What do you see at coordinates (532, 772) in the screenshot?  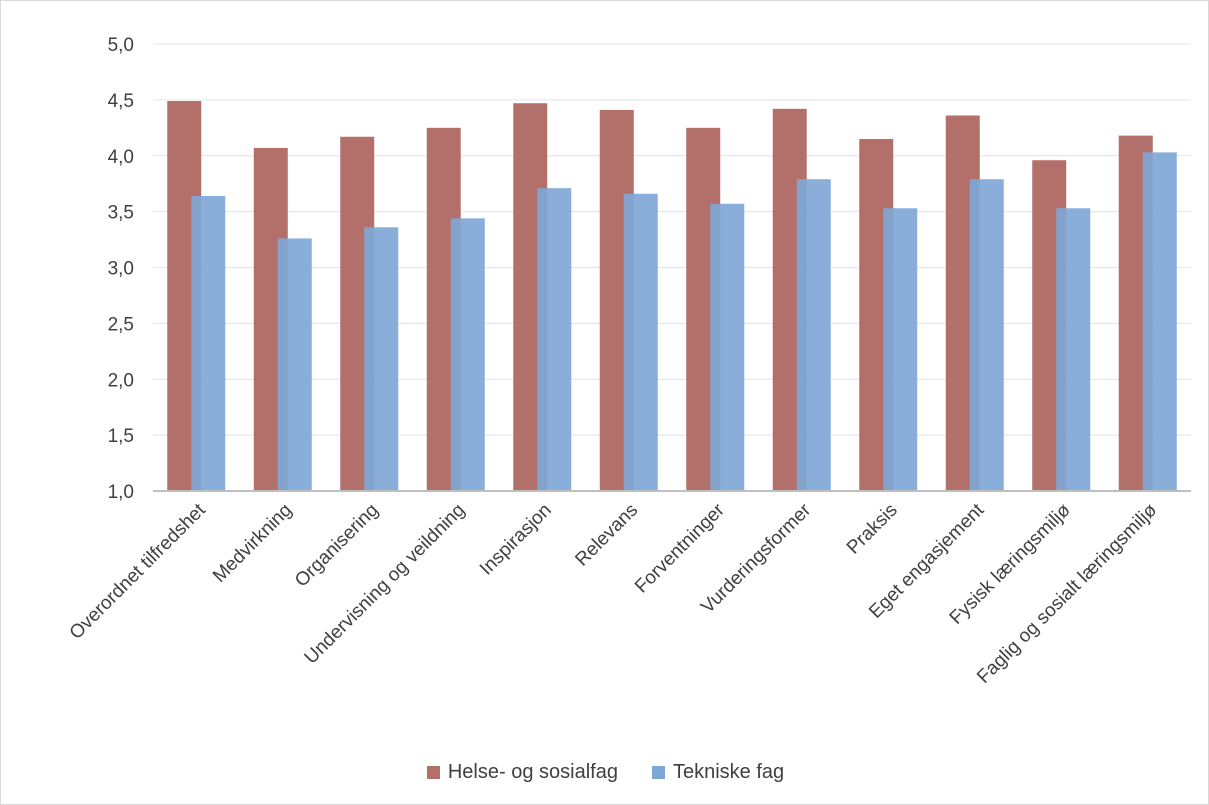 I see `legend-label: Helse- og sosialfag` at bounding box center [532, 772].